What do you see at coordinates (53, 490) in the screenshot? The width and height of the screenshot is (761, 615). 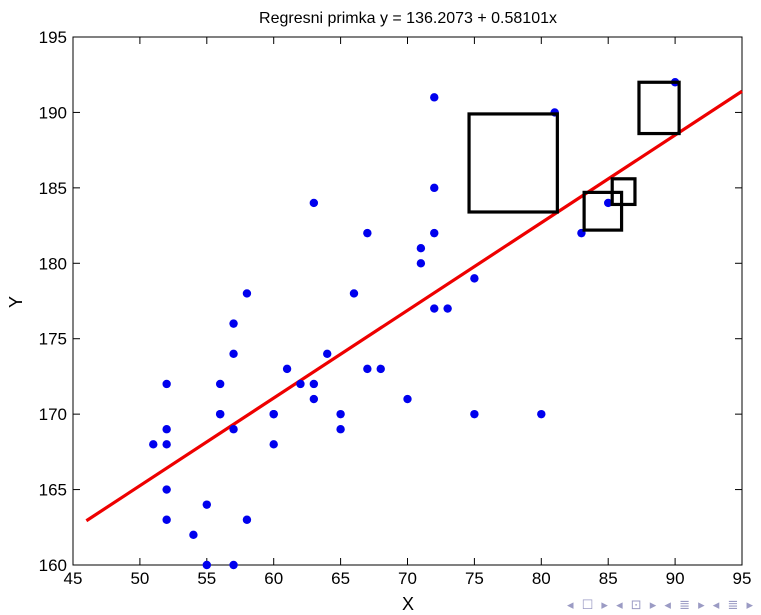 I see `y-tick-label: 165` at bounding box center [53, 490].